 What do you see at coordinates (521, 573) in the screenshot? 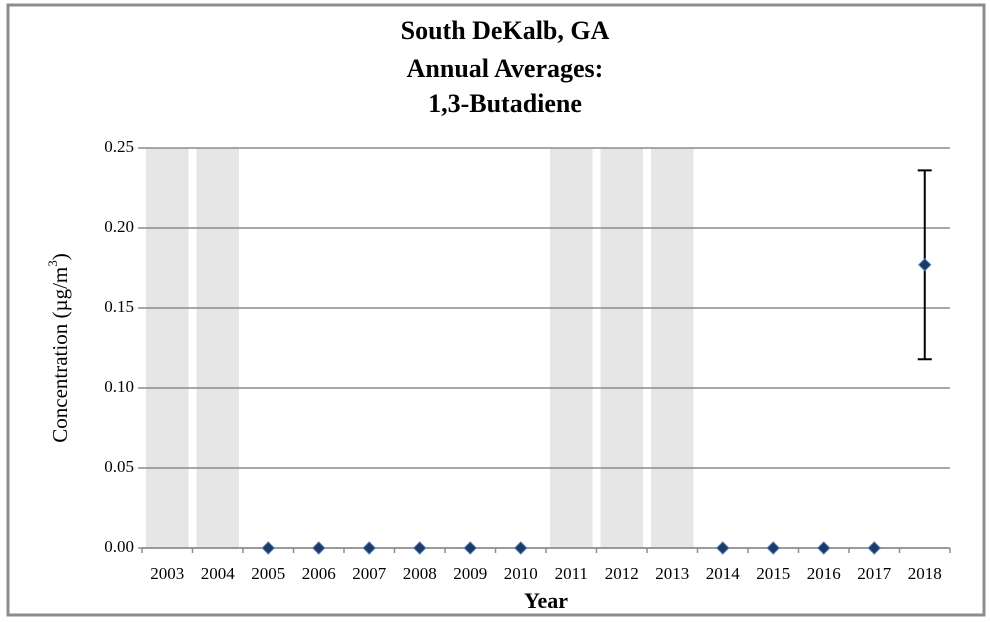
I see `x-tick-label: 2010` at bounding box center [521, 573].